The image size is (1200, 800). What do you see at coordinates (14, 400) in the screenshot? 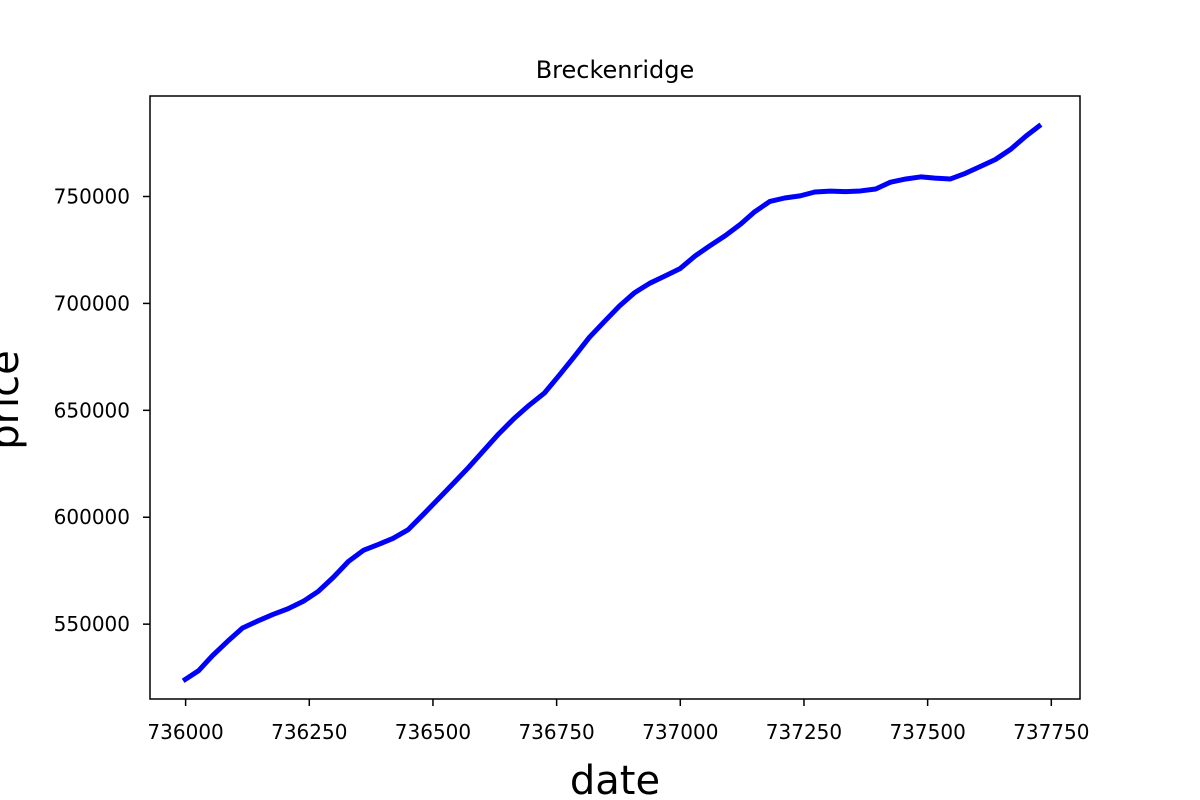
I see `y-axis-label: price` at bounding box center [14, 400].